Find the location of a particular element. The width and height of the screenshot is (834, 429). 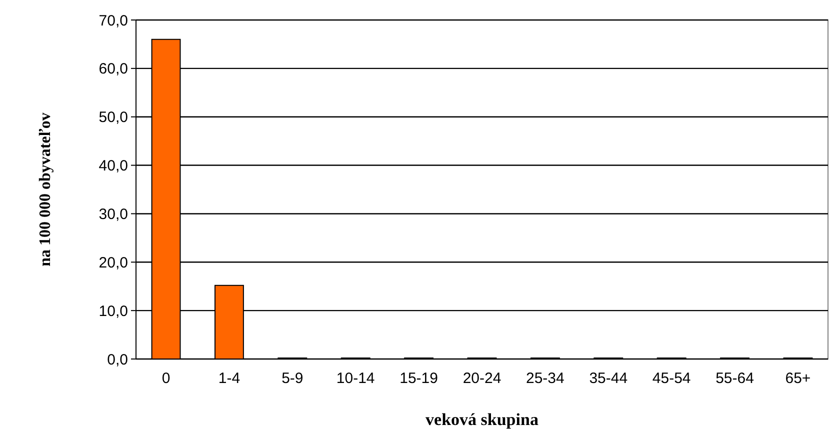

x-tick-label: 10-14 is located at coordinates (355, 378).